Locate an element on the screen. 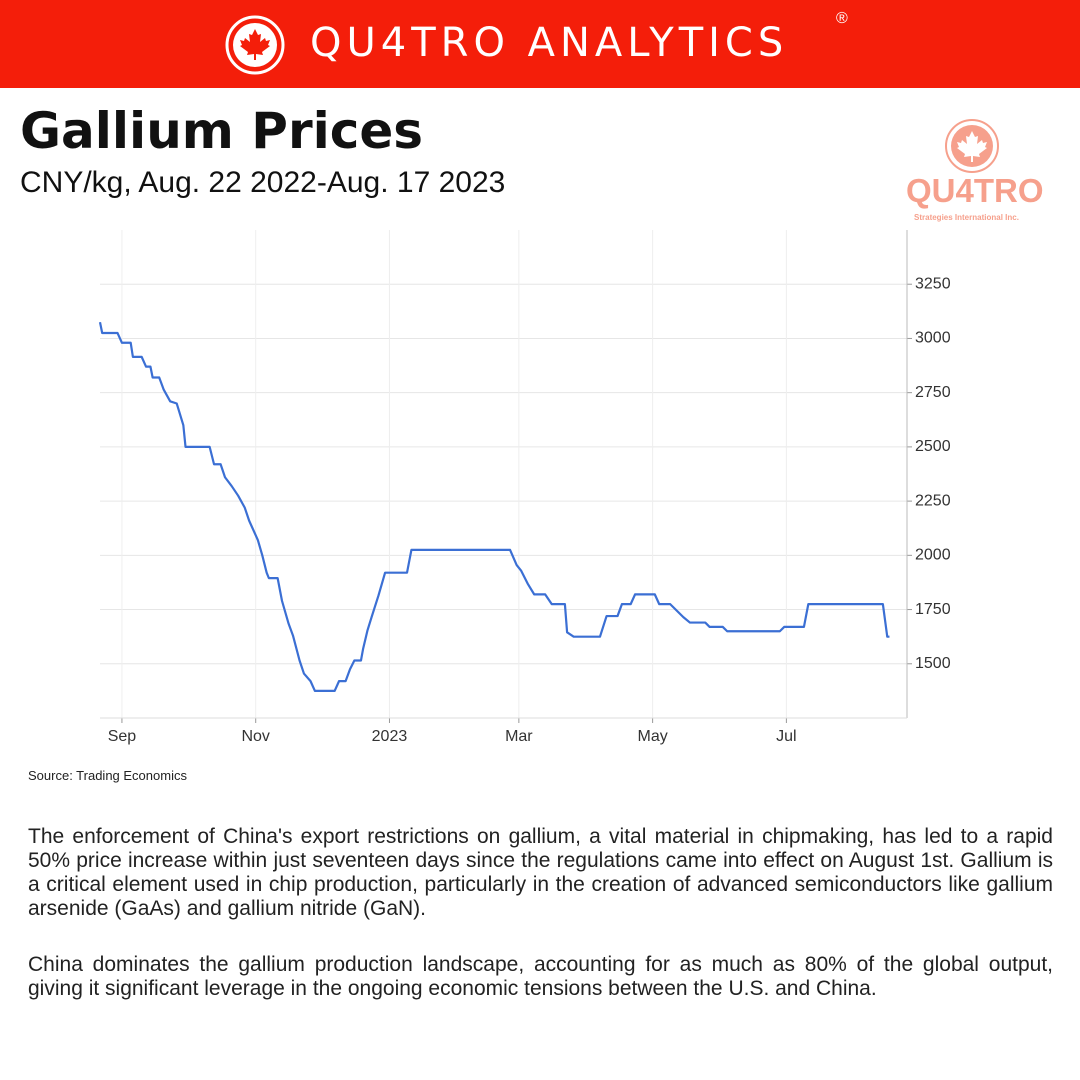  logo-name: QU4TRO is located at coordinates (975, 190).